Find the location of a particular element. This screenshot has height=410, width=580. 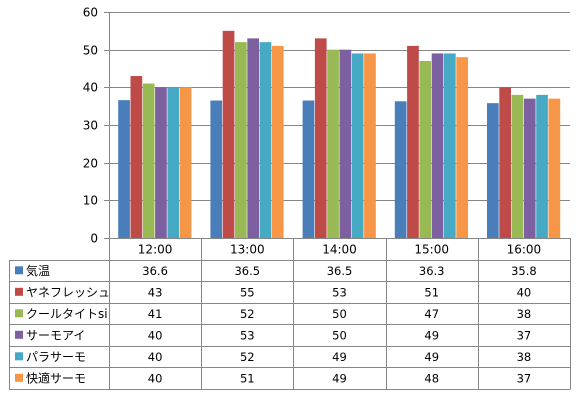

y-tick-label: 40 is located at coordinates (90, 88).